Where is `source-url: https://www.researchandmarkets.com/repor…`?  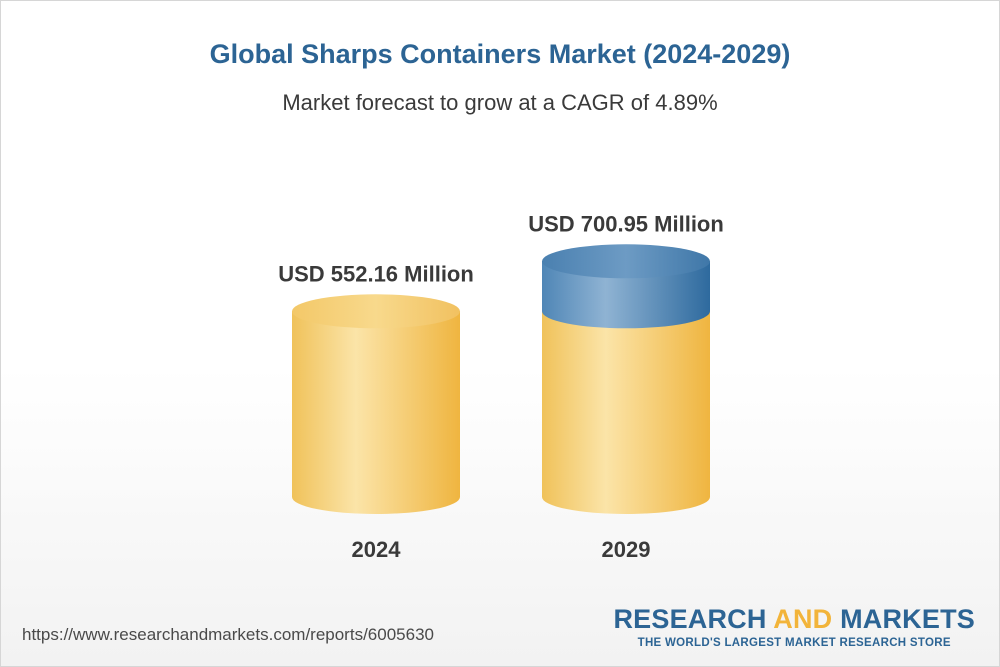
source-url: https://www.researchandmarkets.com/repor… is located at coordinates (228, 634).